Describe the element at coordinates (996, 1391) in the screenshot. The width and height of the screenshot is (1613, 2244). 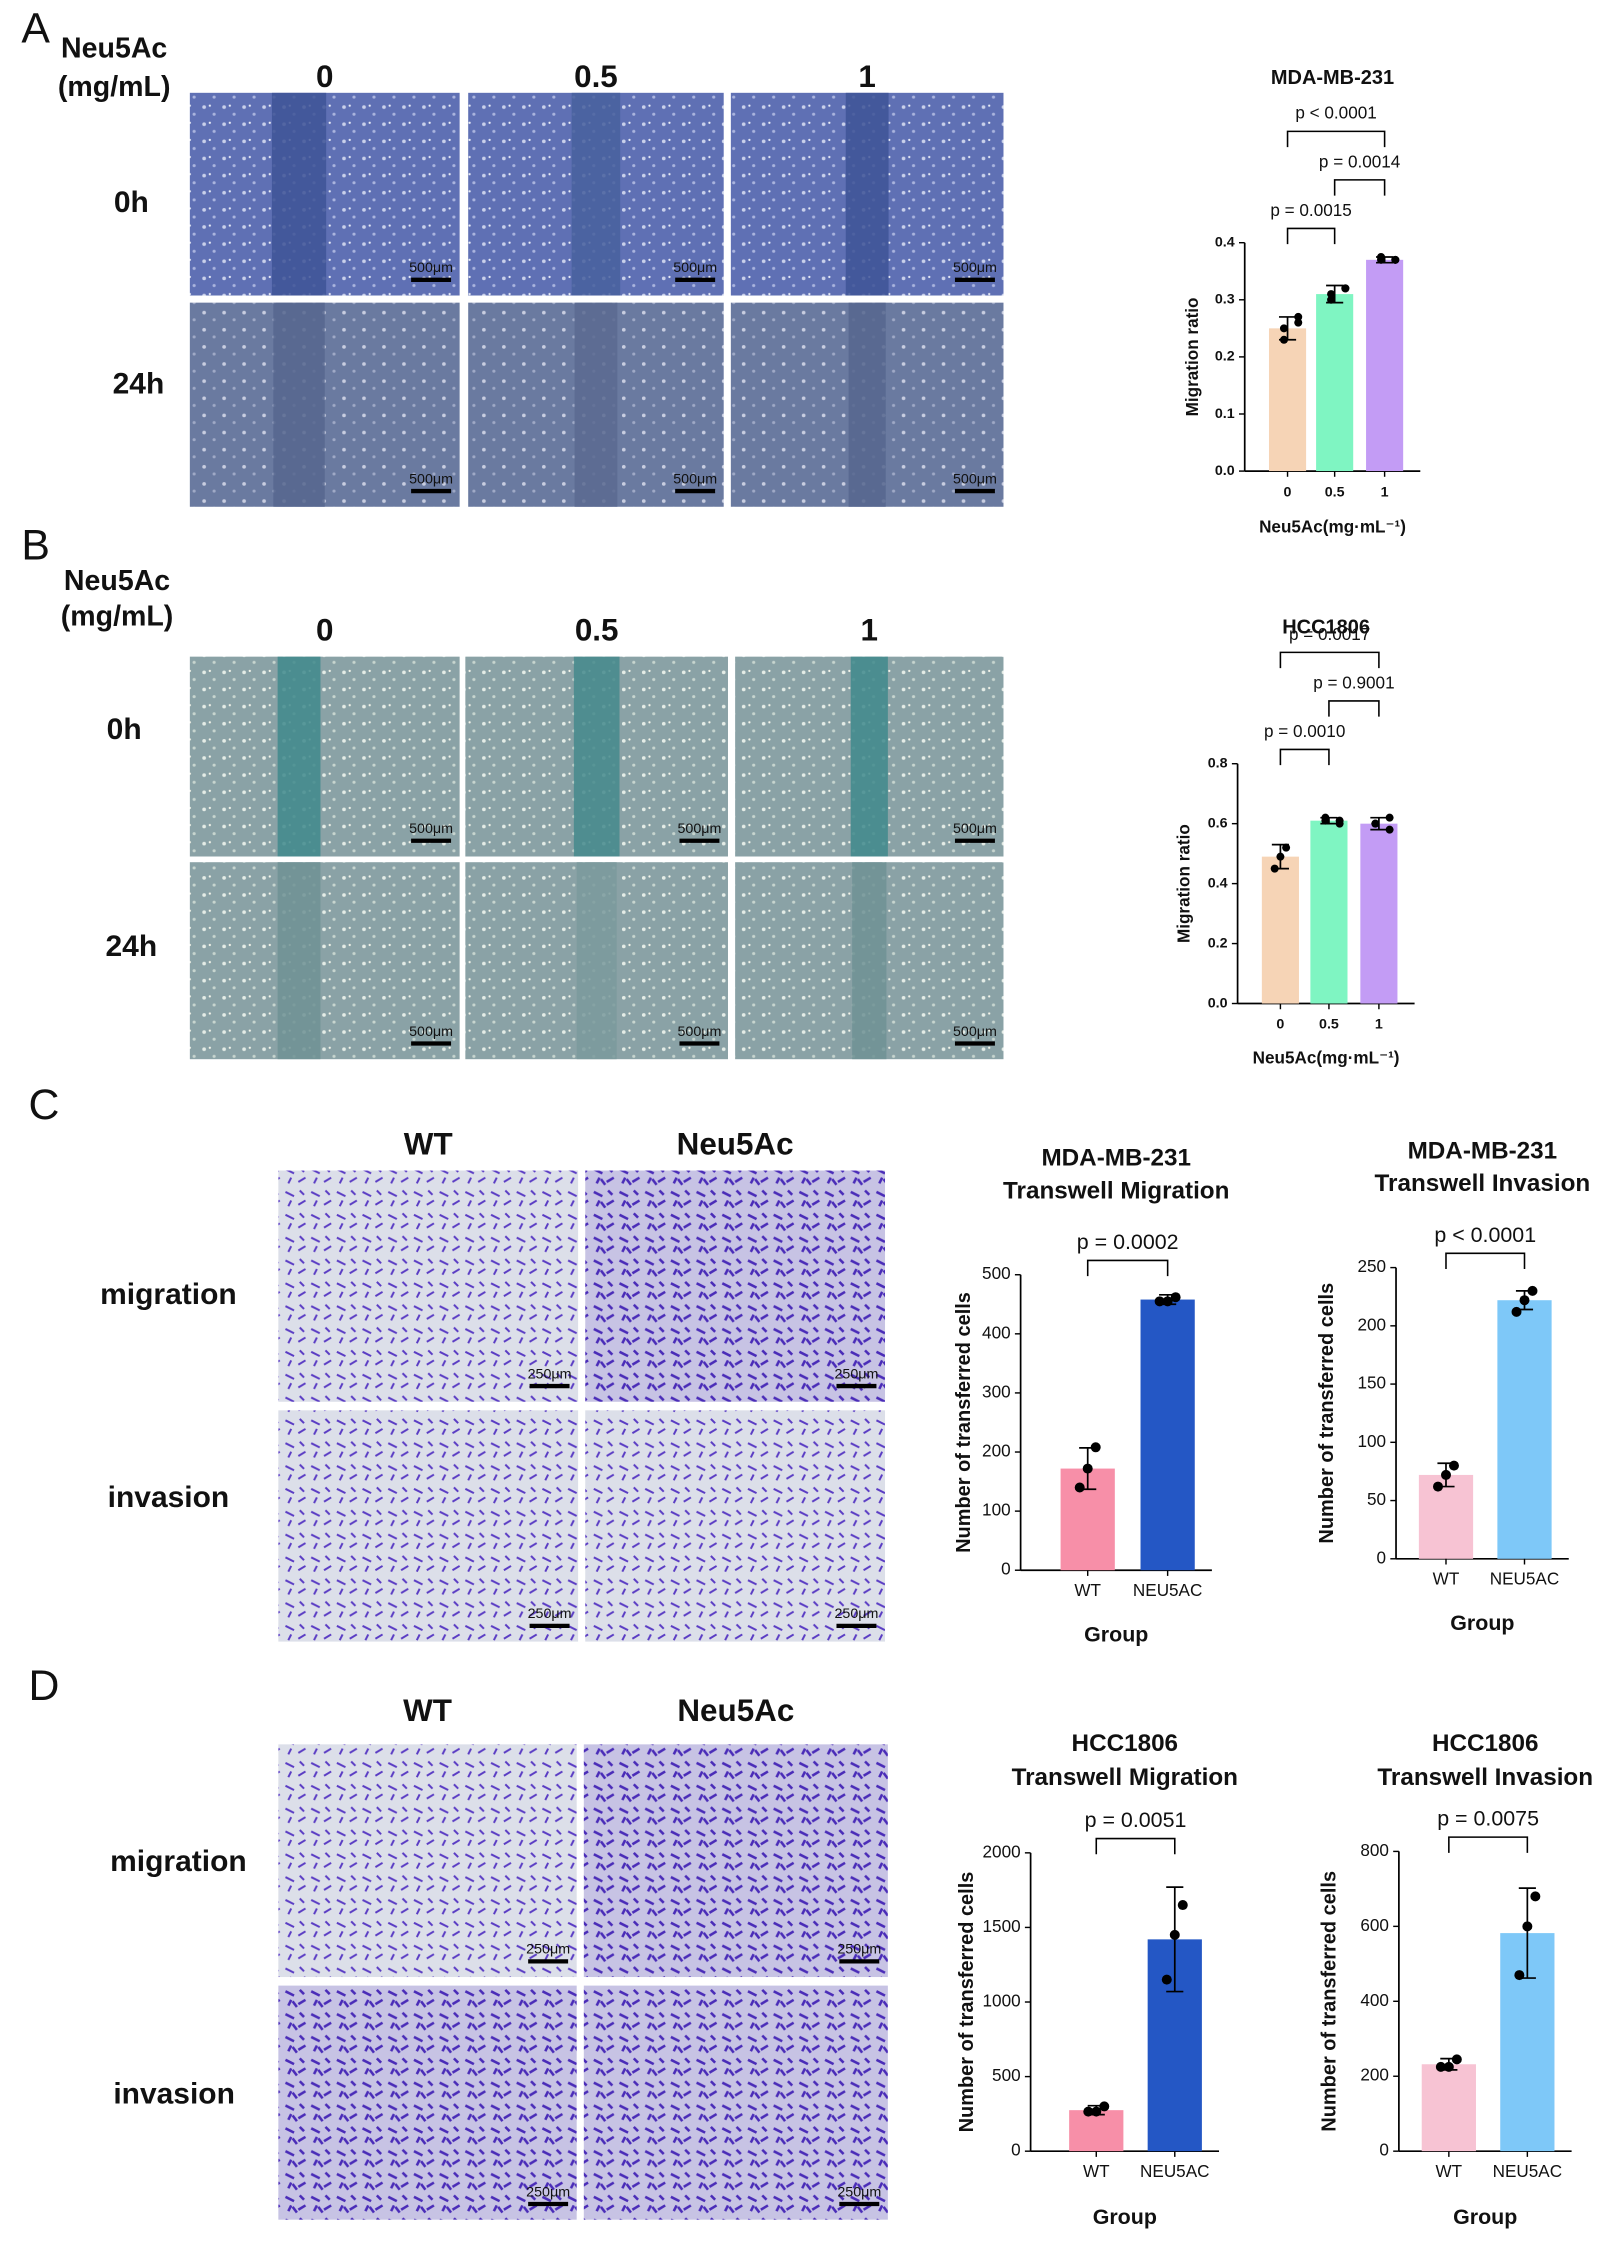
I see `y-tick-label: 300` at that location.